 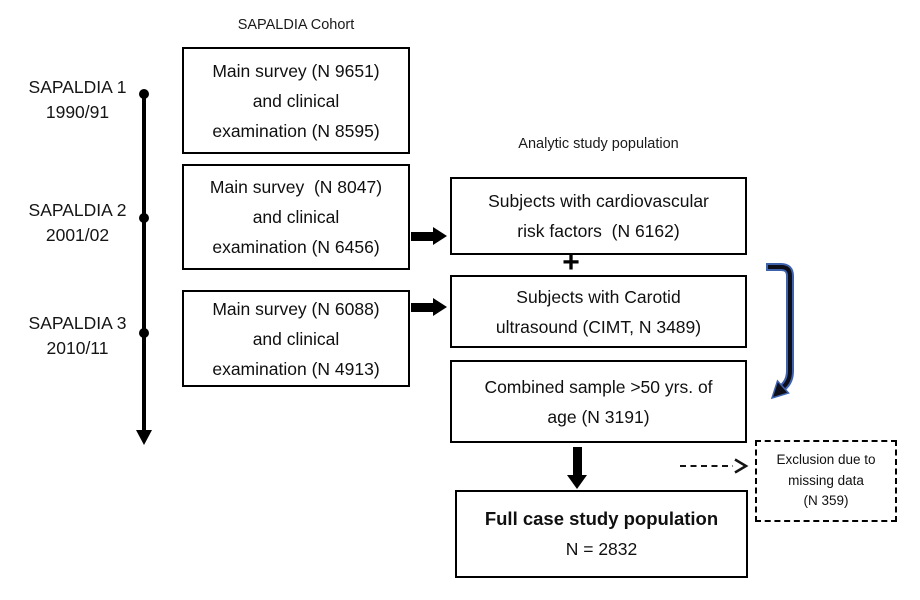 I want to click on timeline-label-sapaldia1: SAPALDIA 1 1990/91, so click(x=77, y=100).